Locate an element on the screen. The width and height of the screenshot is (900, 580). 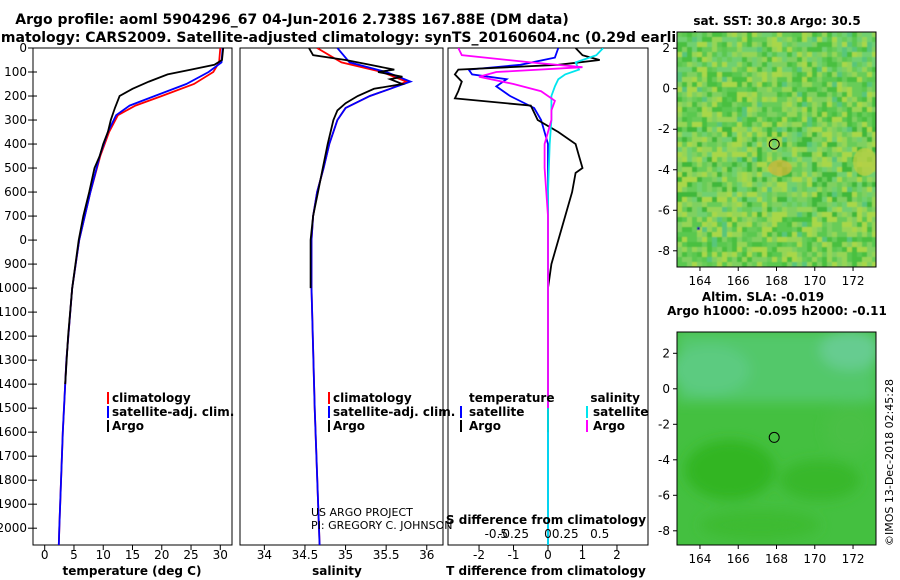
difference-series-t-satellite is located at coordinates (513, 296).